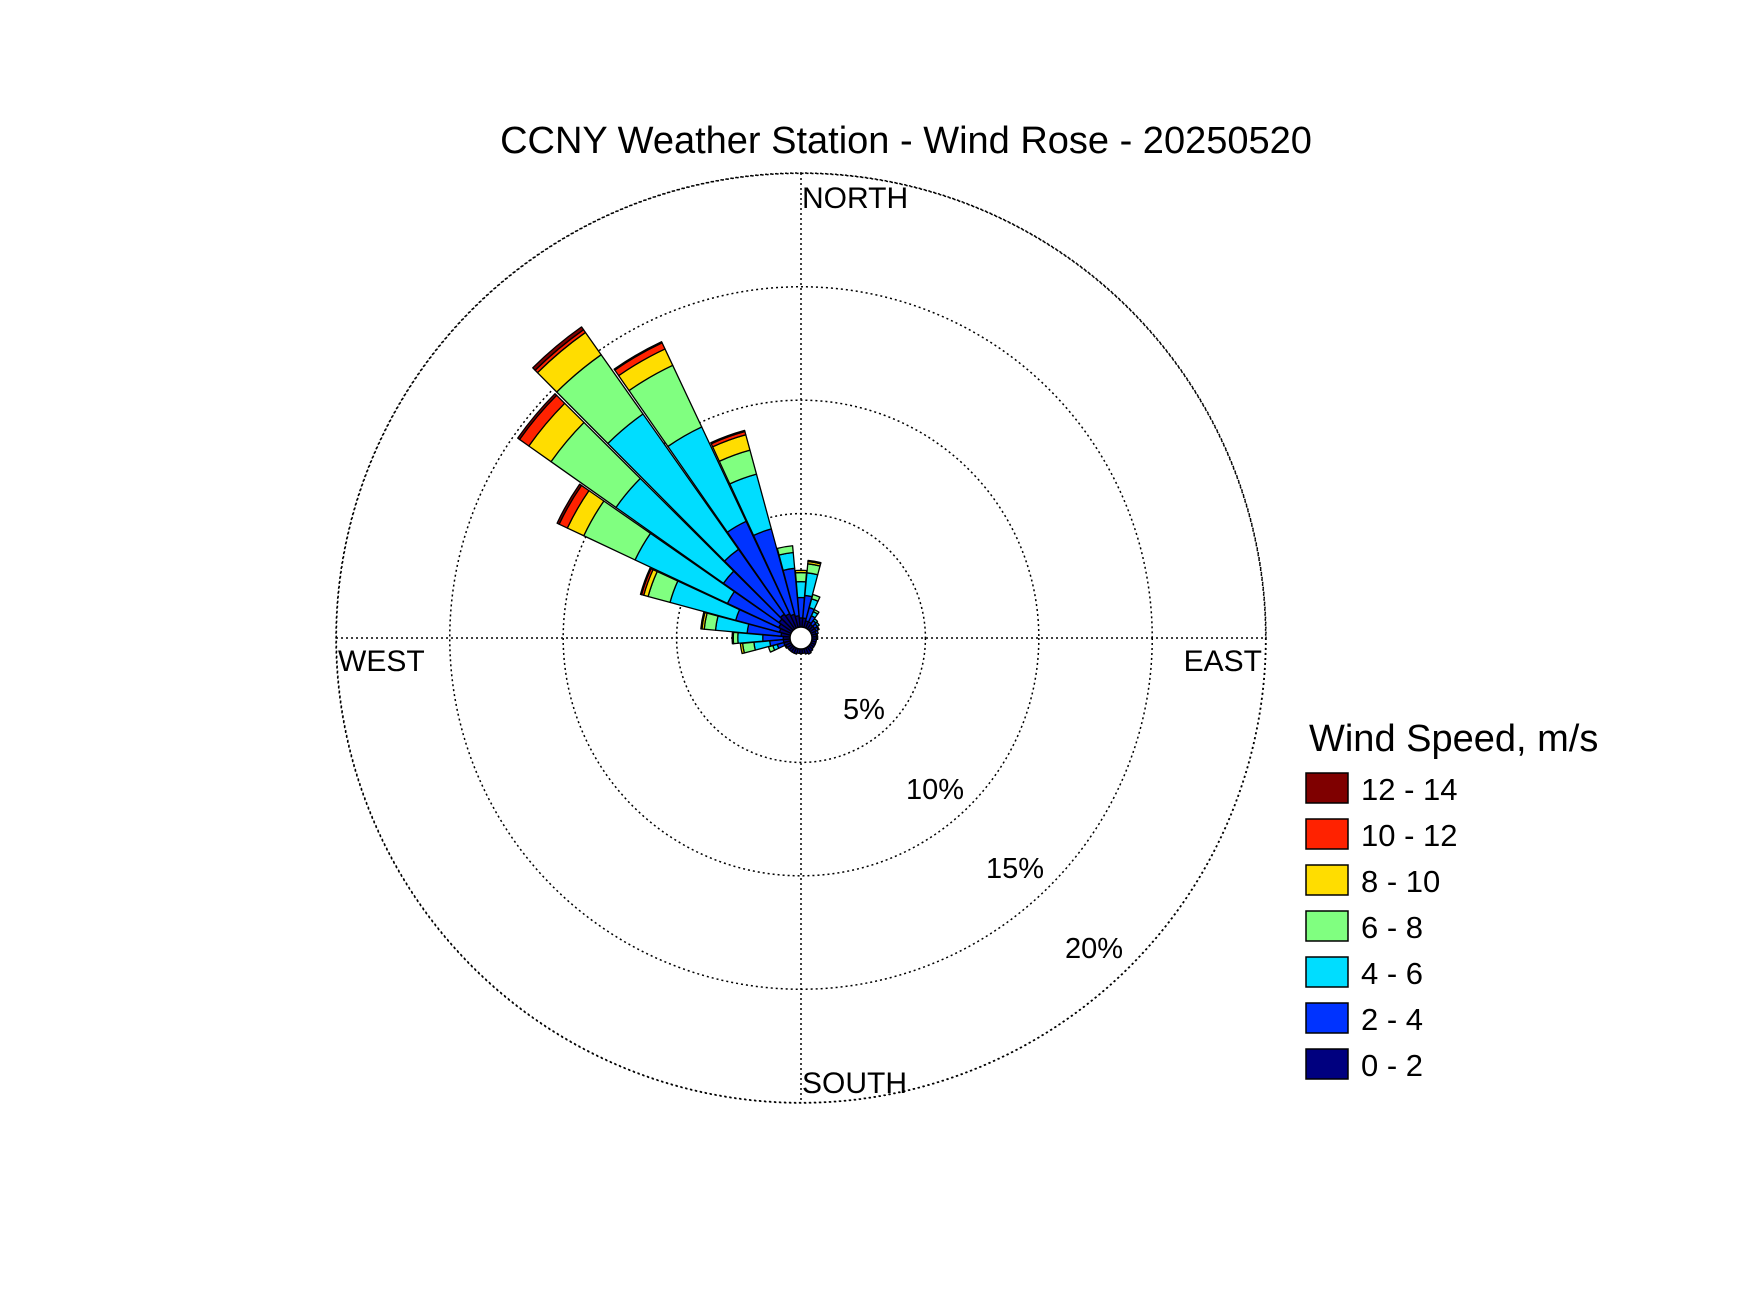  I want to click on ring-label-10: 10%, so click(935, 790).